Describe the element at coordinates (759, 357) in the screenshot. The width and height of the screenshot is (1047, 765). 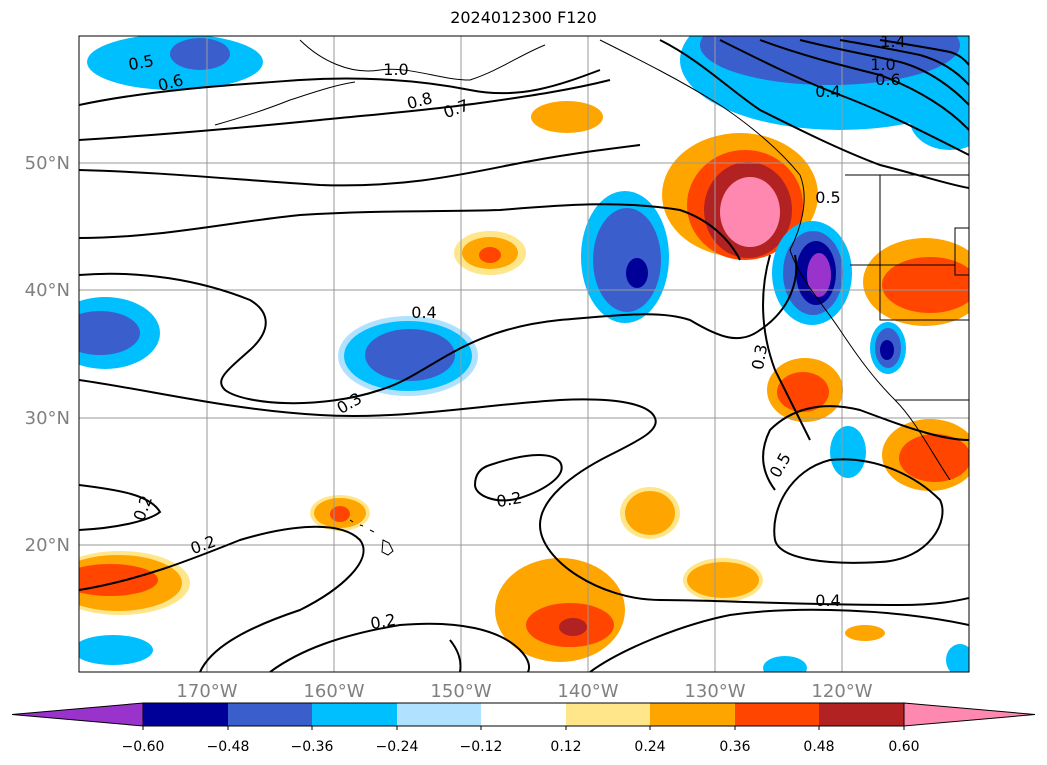
I see `contour-label: 0.3` at that location.